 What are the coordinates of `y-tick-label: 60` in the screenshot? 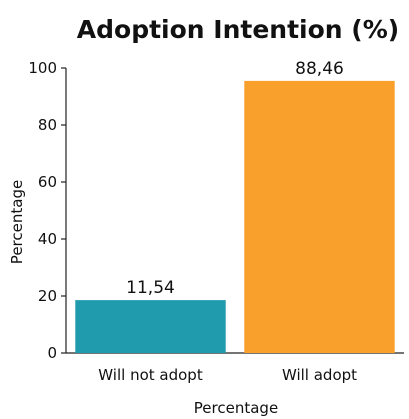 It's located at (47, 182).